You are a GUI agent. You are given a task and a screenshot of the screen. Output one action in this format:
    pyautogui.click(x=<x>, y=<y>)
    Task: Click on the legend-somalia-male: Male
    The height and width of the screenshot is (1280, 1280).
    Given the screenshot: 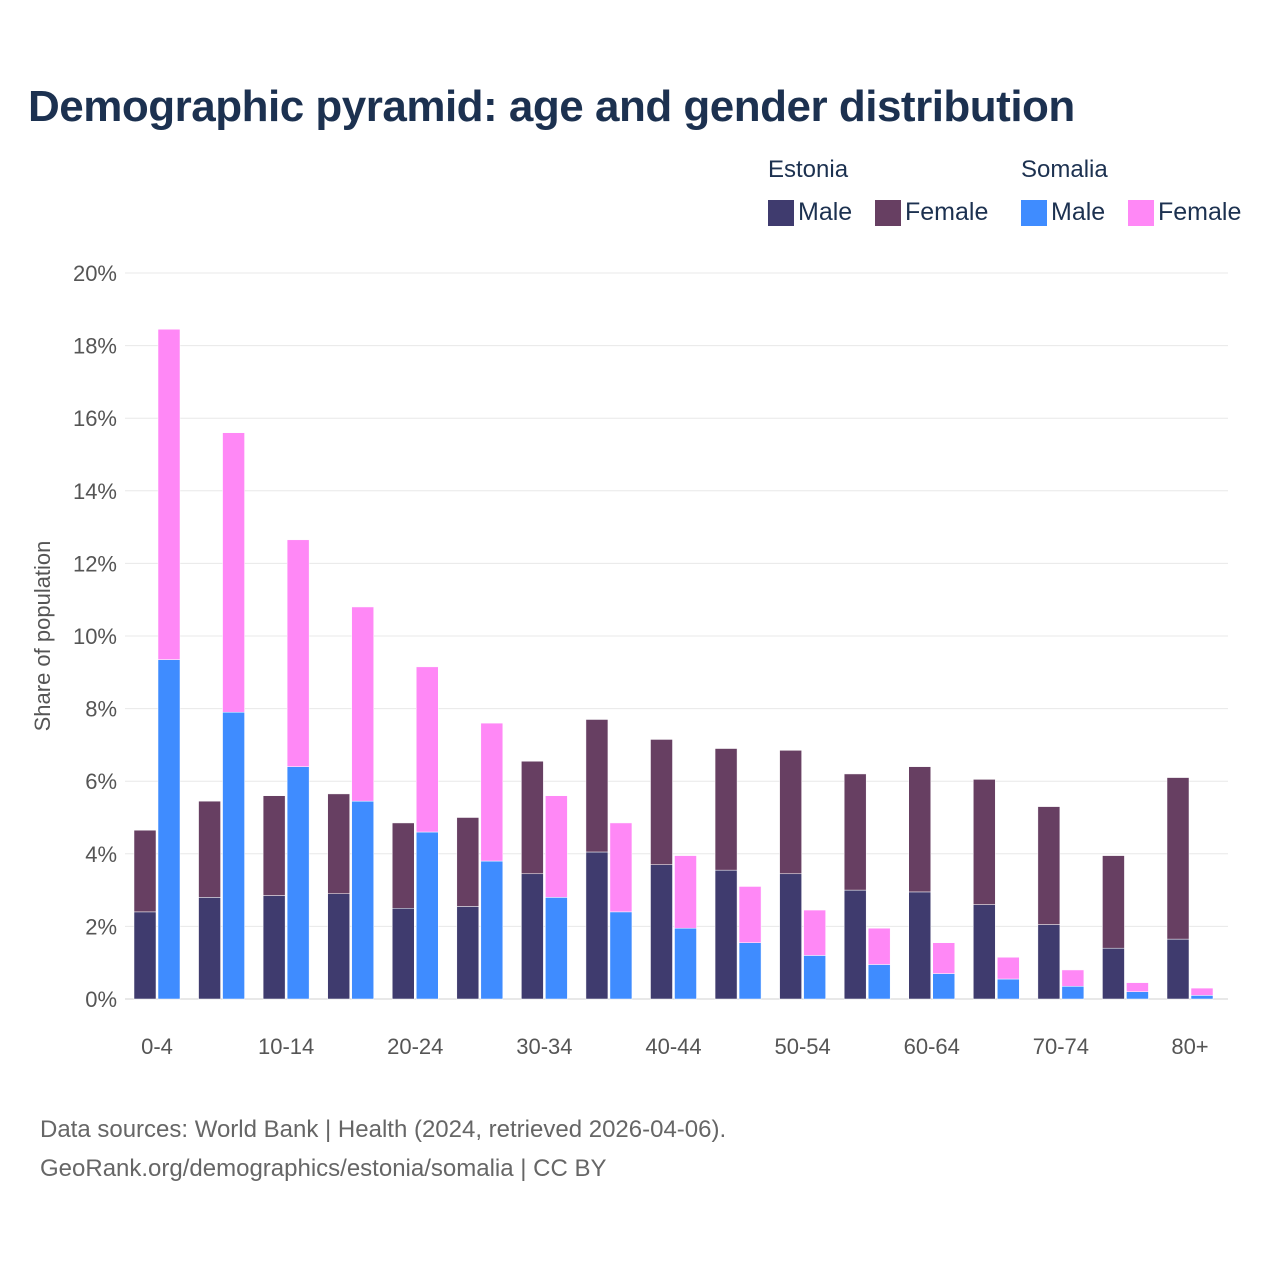 What is the action you would take?
    pyautogui.click(x=1063, y=212)
    